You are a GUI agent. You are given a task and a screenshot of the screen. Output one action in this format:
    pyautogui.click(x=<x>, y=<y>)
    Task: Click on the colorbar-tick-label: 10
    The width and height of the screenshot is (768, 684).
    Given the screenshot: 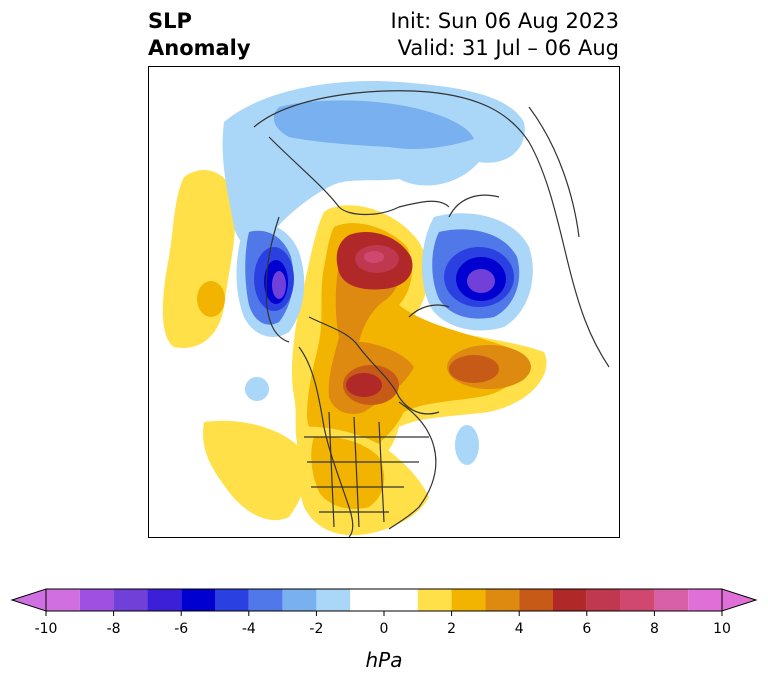 What is the action you would take?
    pyautogui.click(x=722, y=629)
    